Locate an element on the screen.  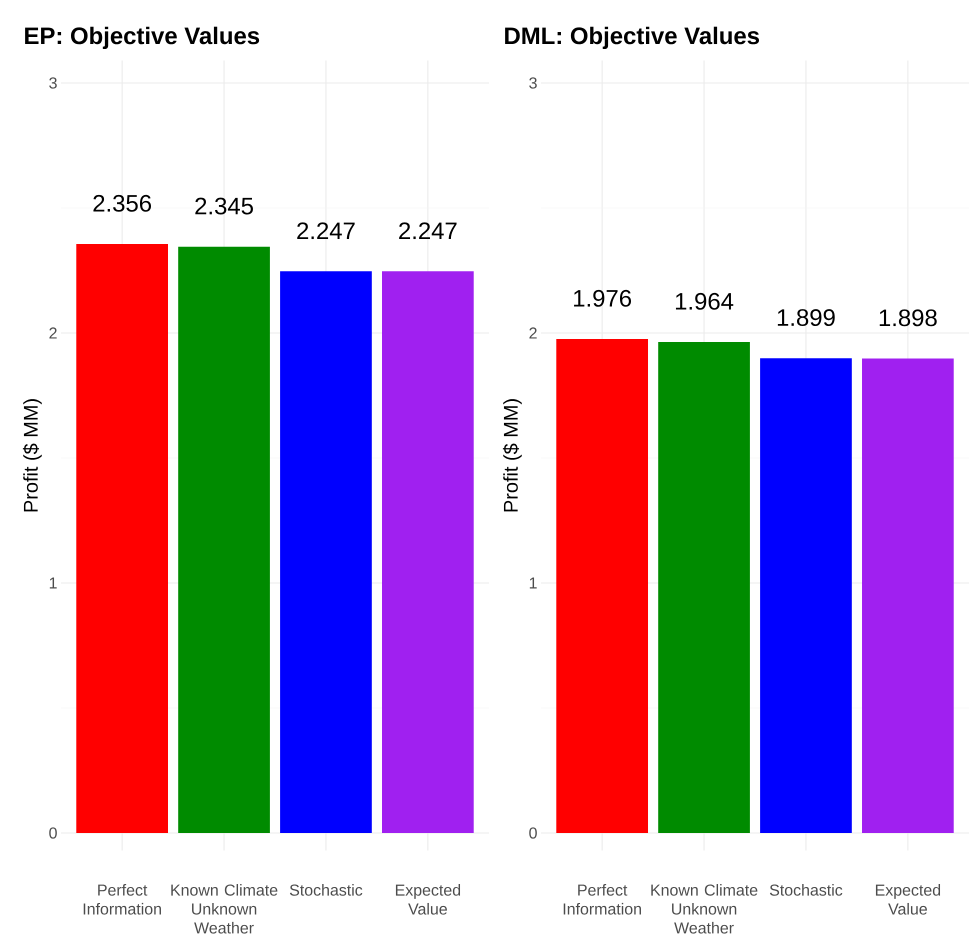
data-label: 1.976 is located at coordinates (603, 298).